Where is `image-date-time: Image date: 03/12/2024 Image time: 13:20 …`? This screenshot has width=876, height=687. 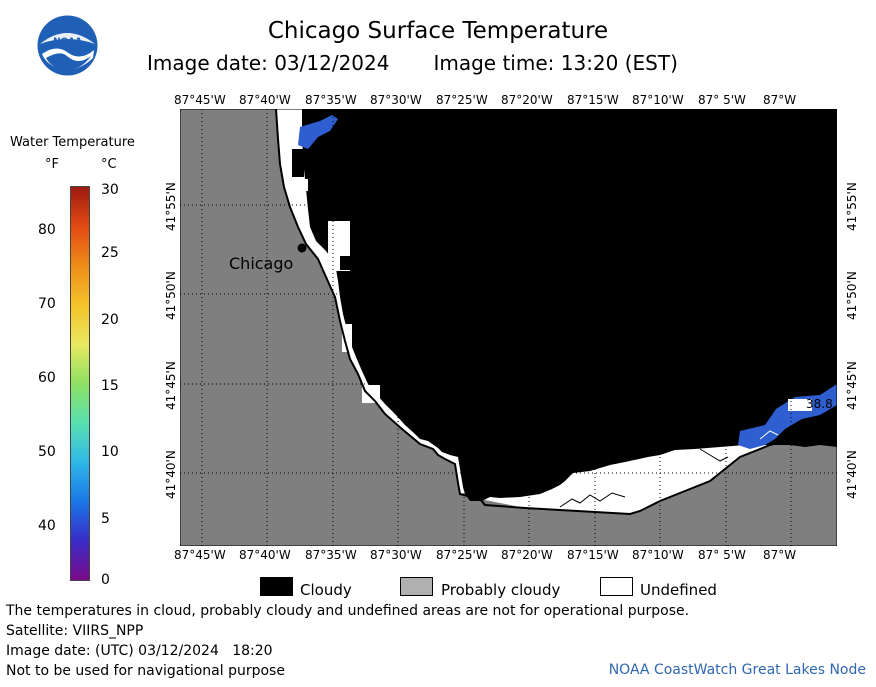 image-date-time: Image date: 03/12/2024 Image time: 13:20 … is located at coordinates (412, 63).